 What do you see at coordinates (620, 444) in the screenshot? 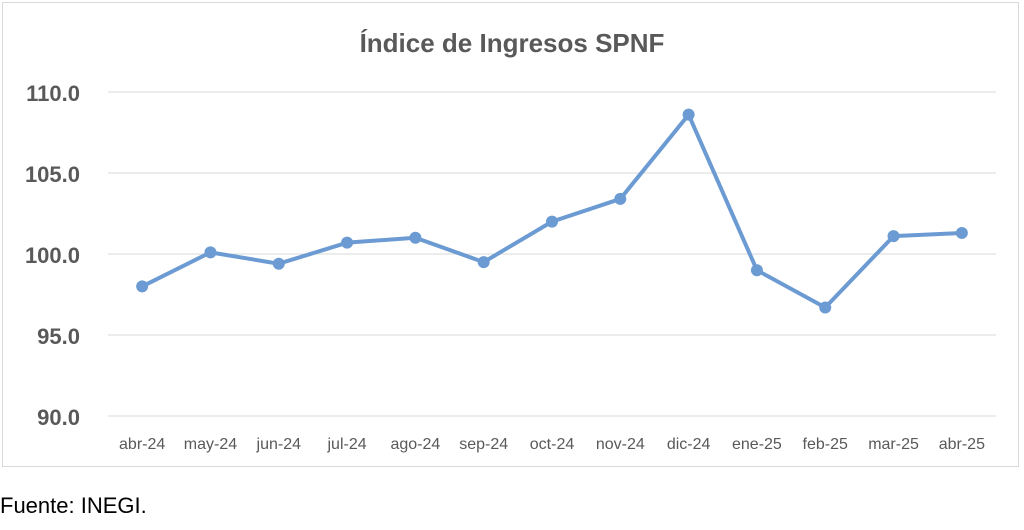
I see `x-tick-label: nov-24` at bounding box center [620, 444].